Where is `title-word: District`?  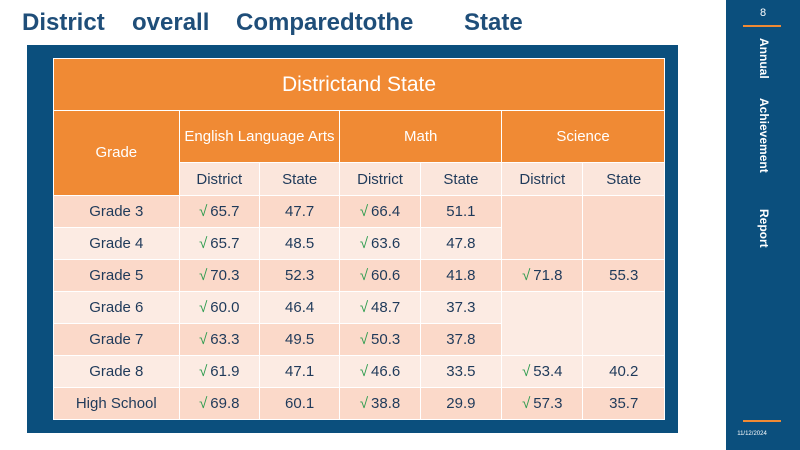 title-word: District is located at coordinates (63, 22).